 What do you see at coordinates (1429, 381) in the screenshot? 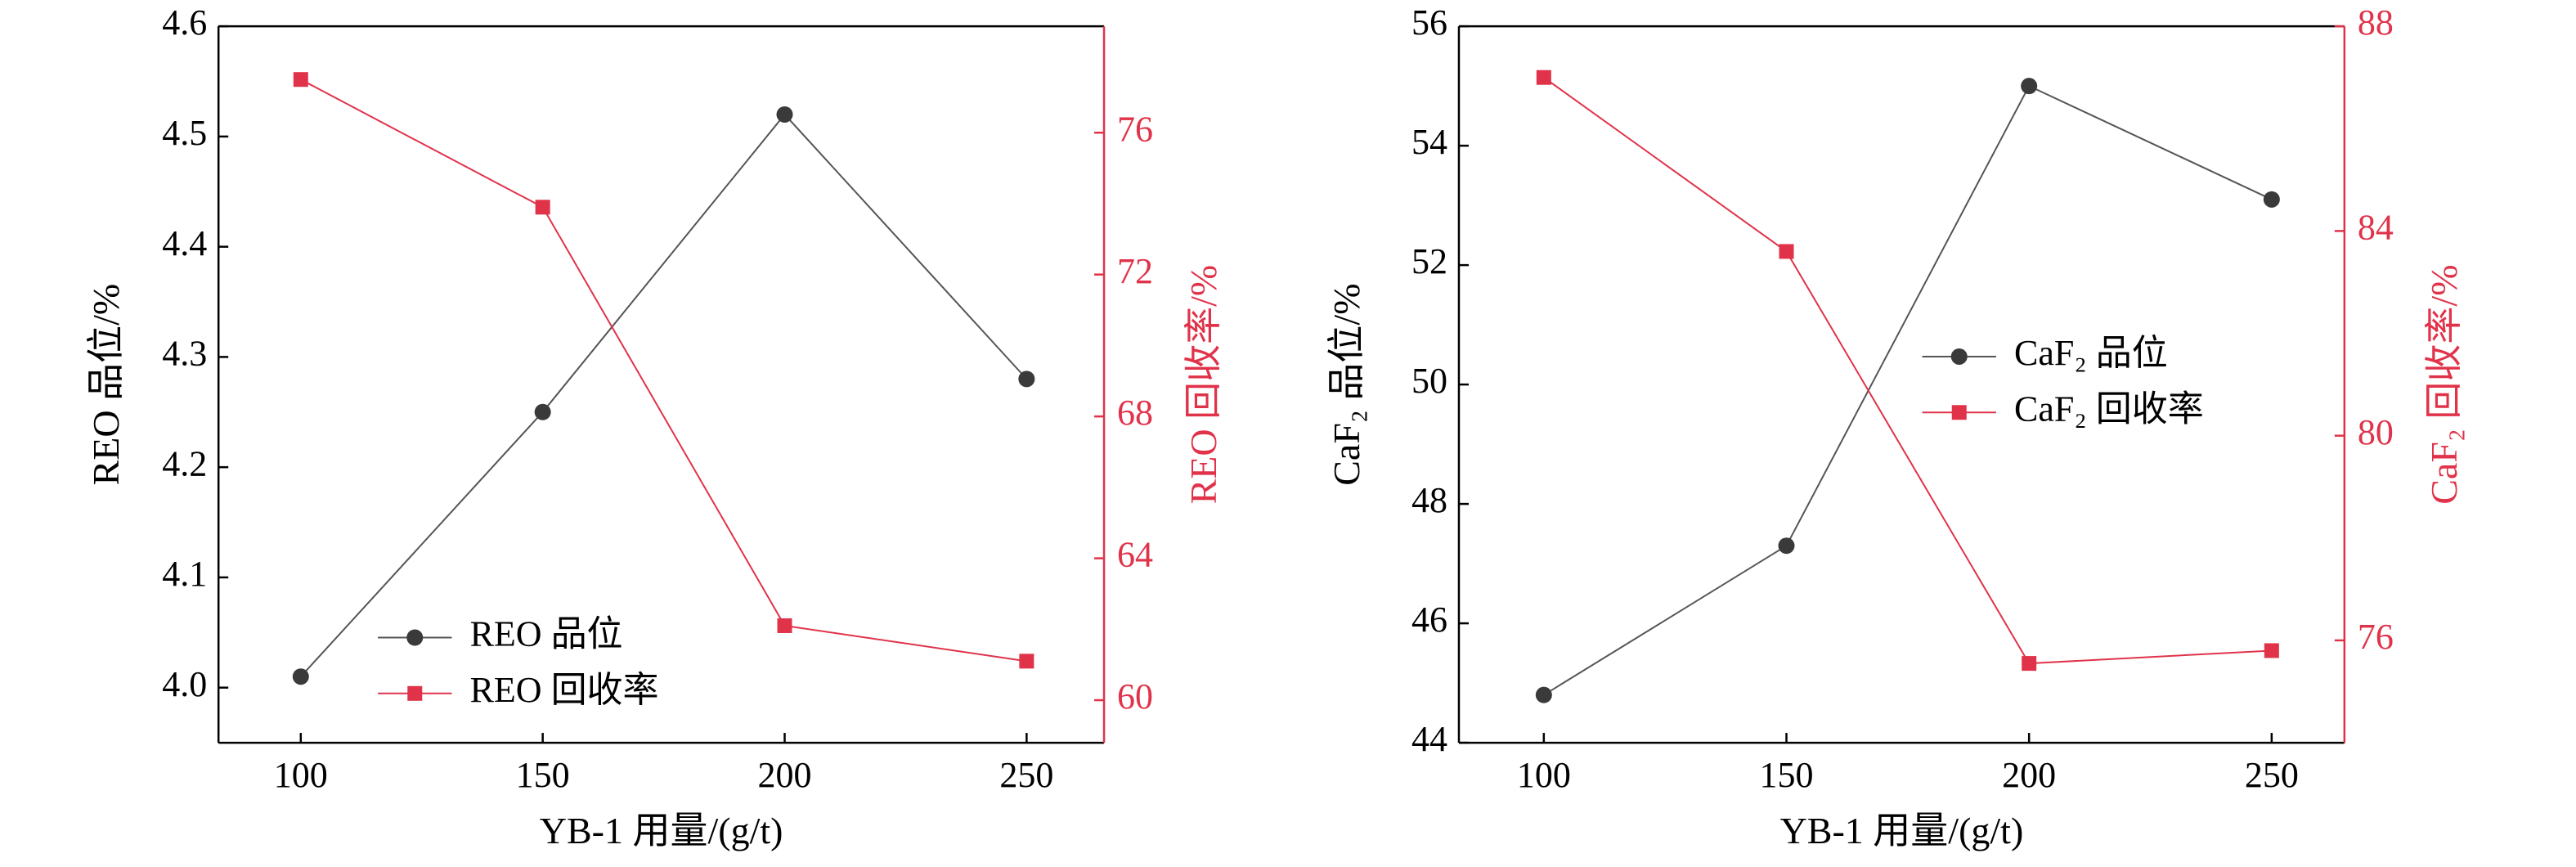
I see `y-tick-label: 50` at bounding box center [1429, 381].